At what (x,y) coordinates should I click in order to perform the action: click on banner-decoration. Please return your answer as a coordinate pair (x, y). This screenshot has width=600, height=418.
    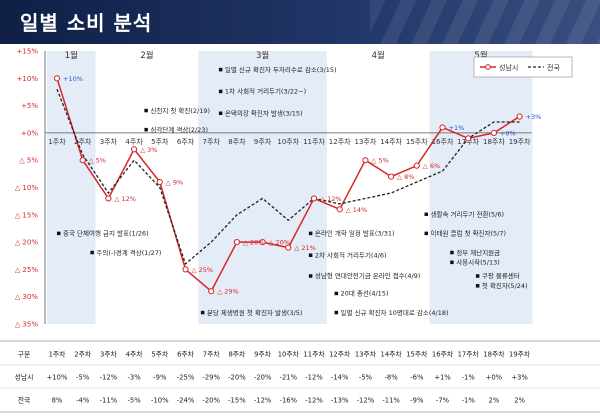
    Looking at the image, I should click on (485, 22).